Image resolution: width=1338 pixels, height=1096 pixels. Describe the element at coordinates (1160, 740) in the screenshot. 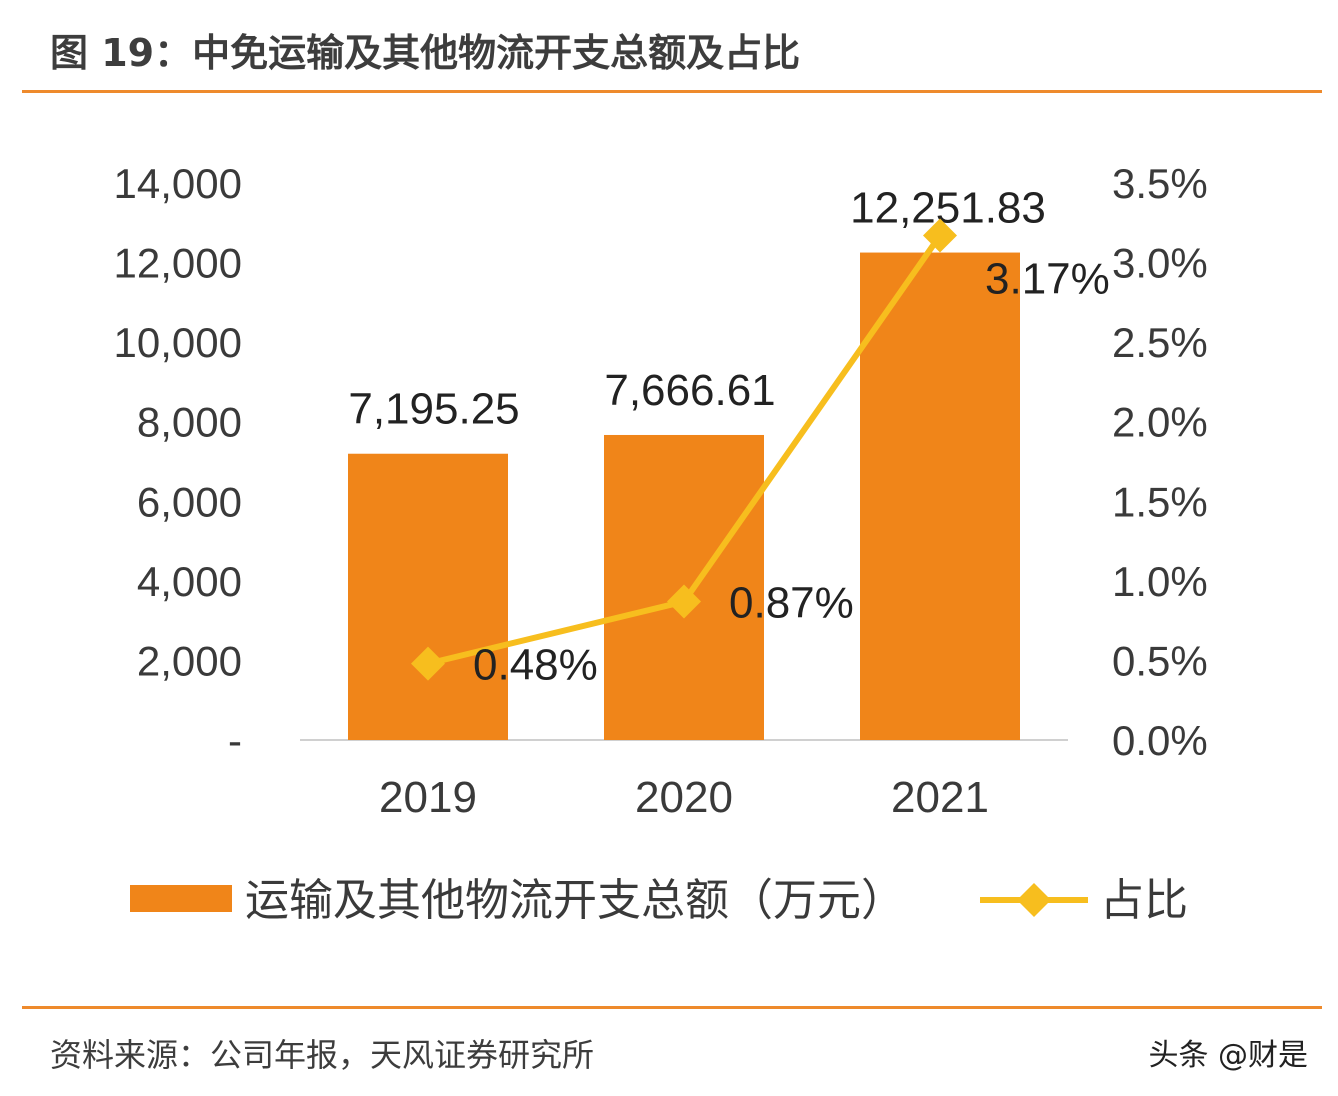

I see `right-axis-tick-label: 0.0%` at that location.